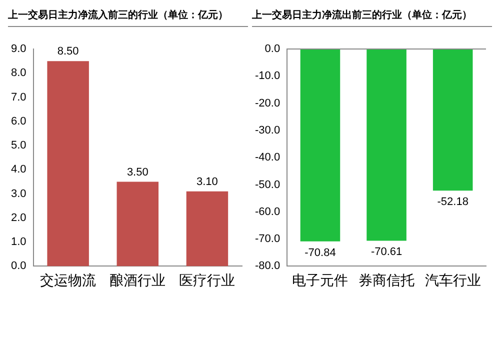 Image resolution: width=500 pixels, height=362 pixels. I want to click on x-tick-label: 酿酒行业, so click(138, 281).